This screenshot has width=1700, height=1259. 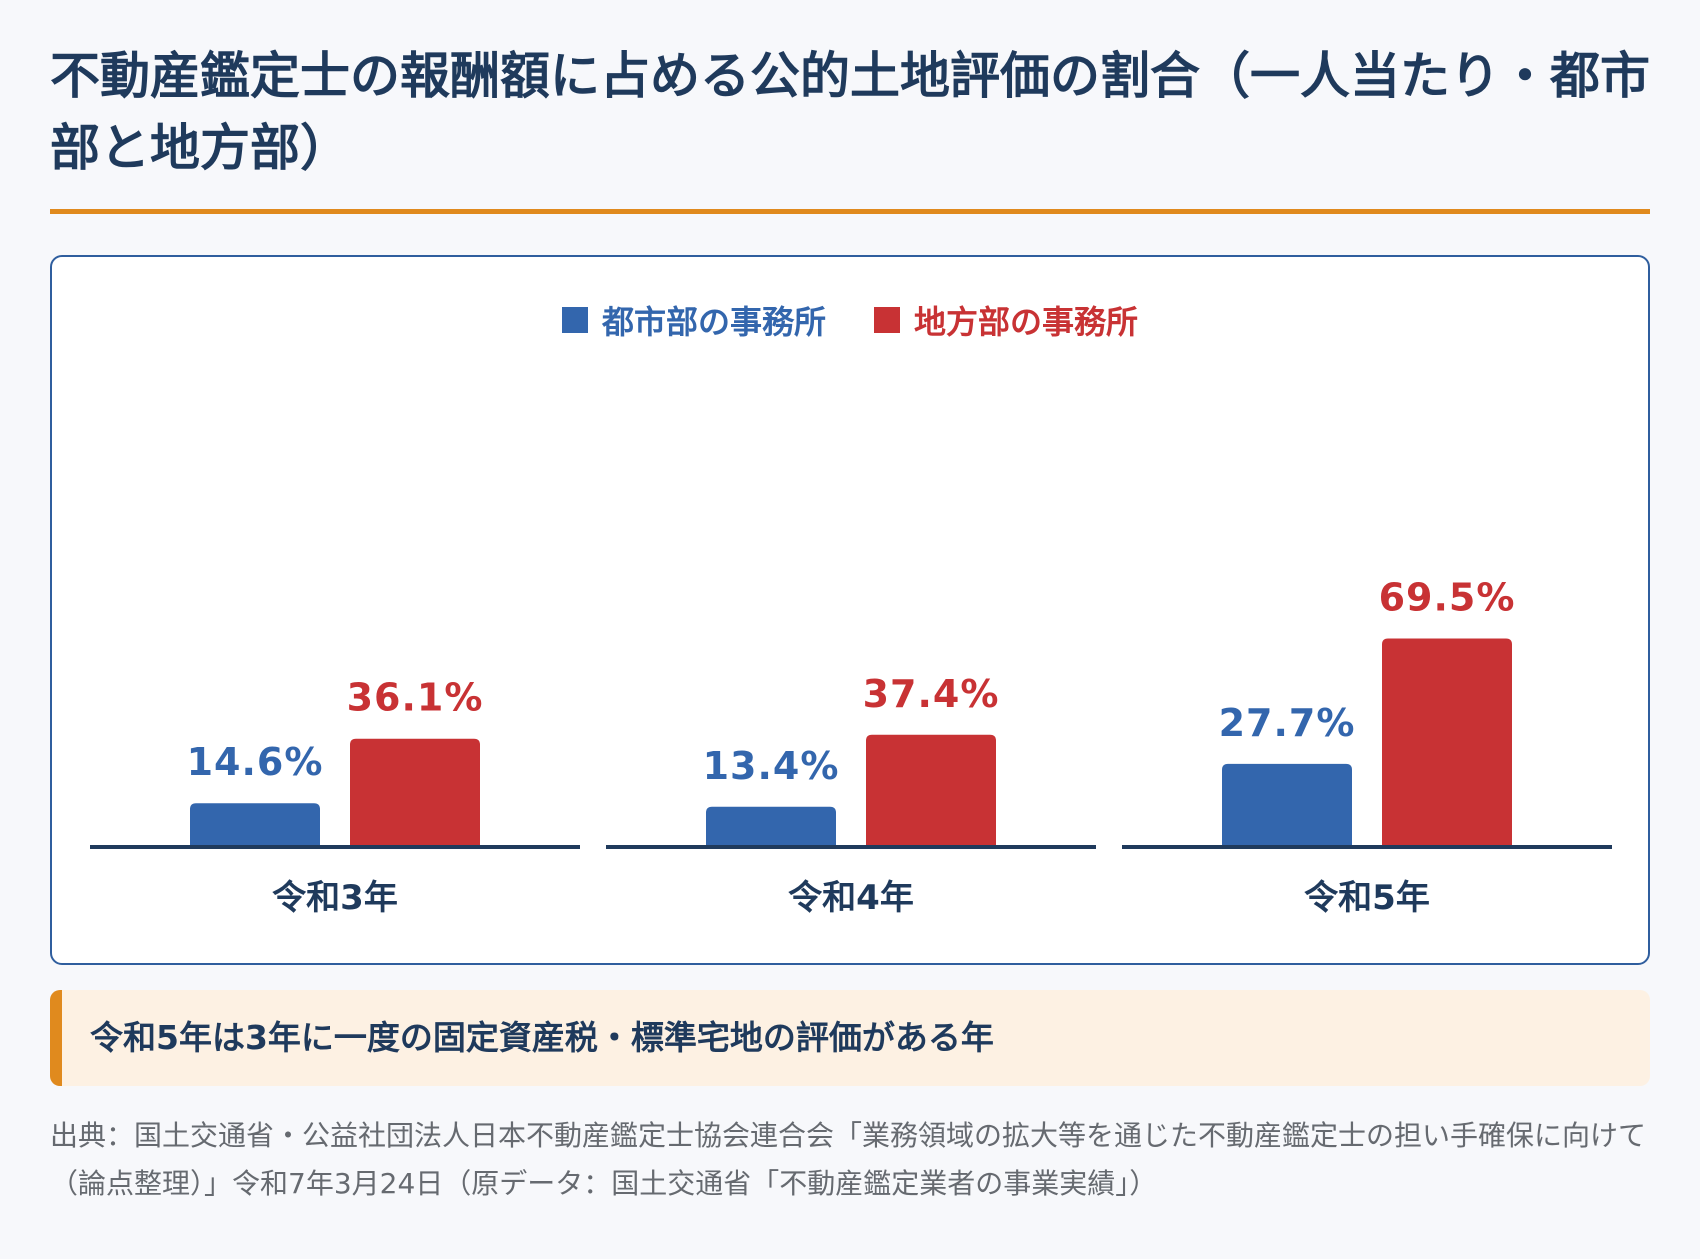 I want to click on note-accent-bar, so click(x=56, y=1038).